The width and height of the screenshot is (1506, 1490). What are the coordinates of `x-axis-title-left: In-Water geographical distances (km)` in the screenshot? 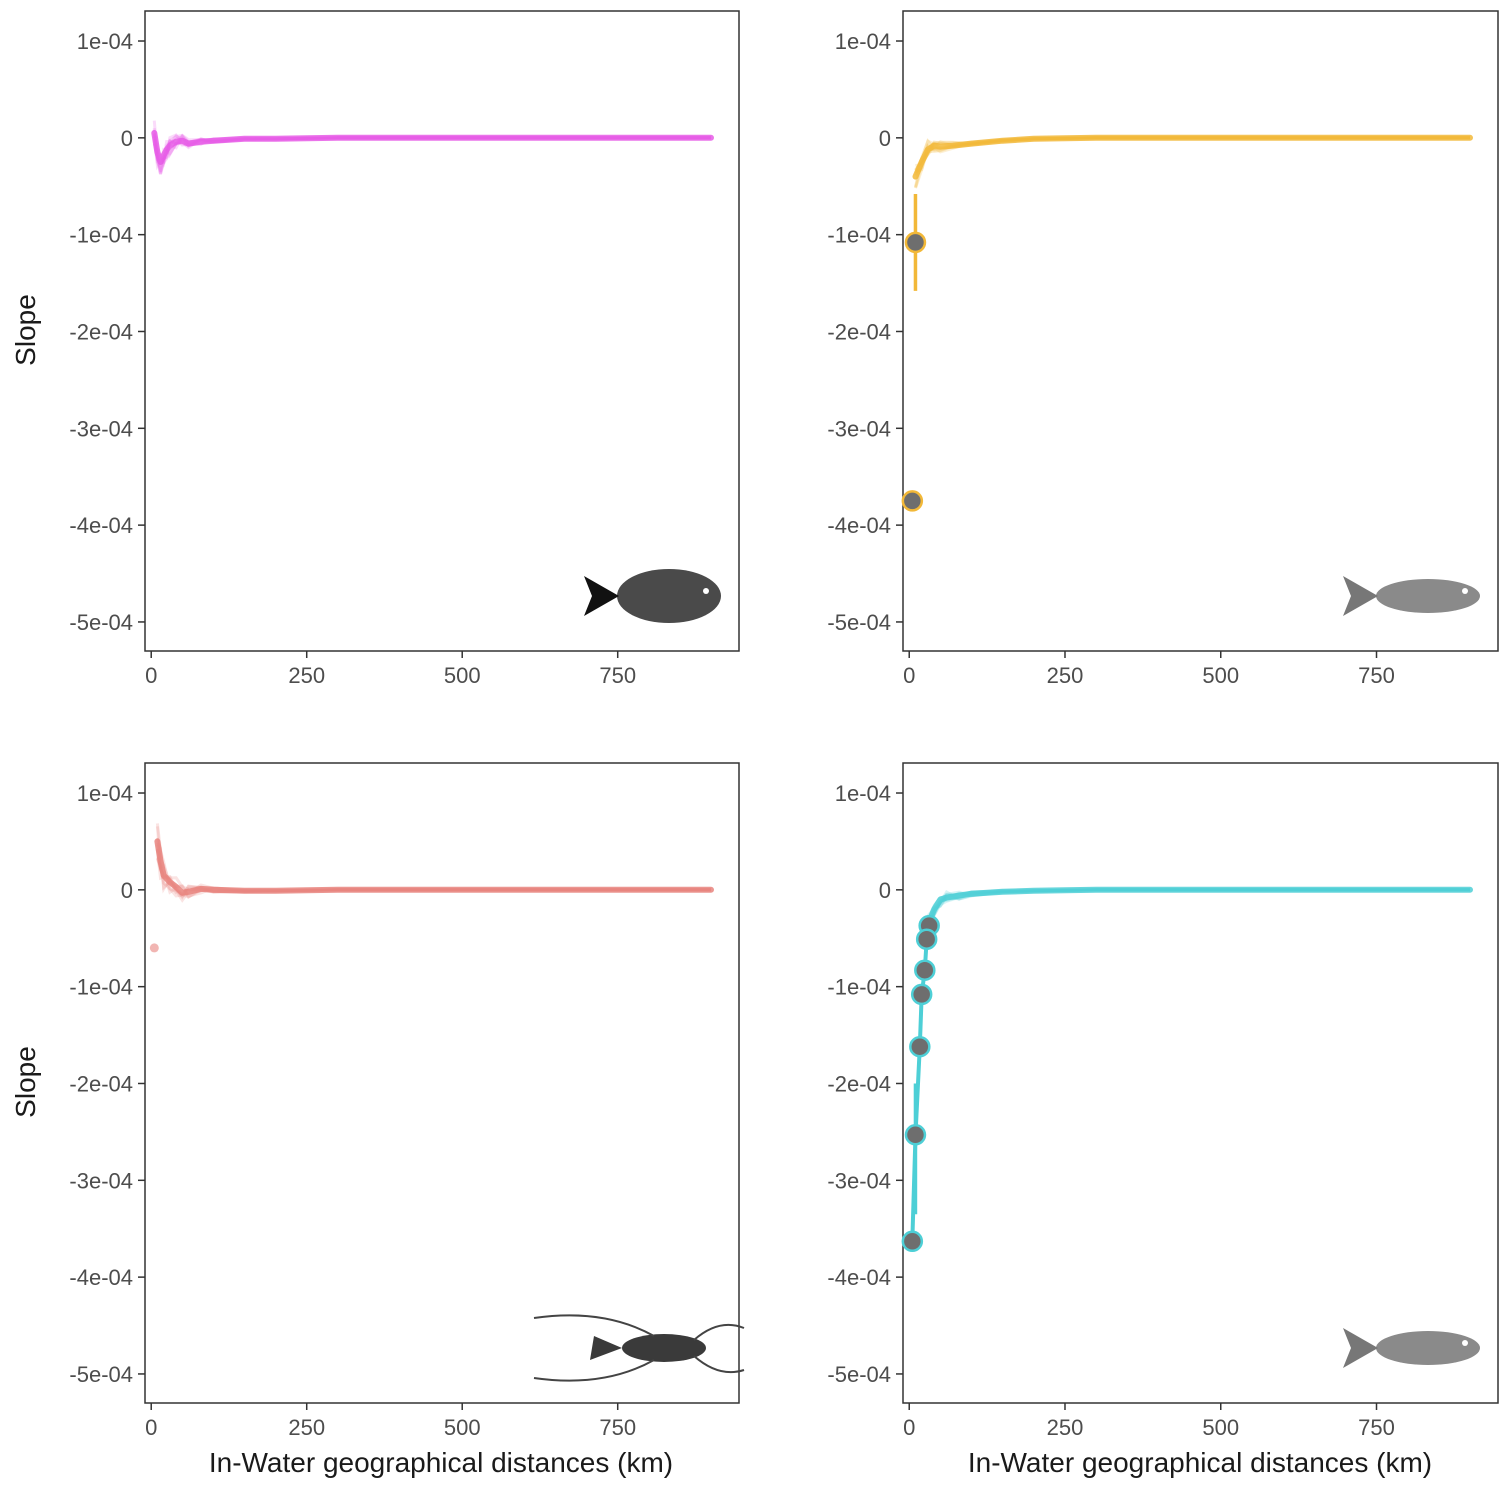 It's located at (441, 1462).